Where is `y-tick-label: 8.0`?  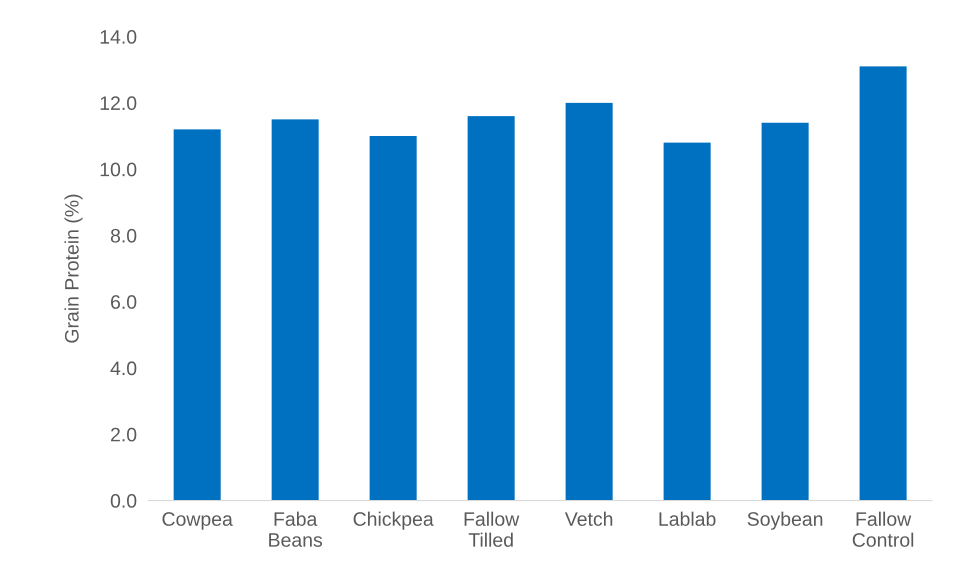 y-tick-label: 8.0 is located at coordinates (123, 235).